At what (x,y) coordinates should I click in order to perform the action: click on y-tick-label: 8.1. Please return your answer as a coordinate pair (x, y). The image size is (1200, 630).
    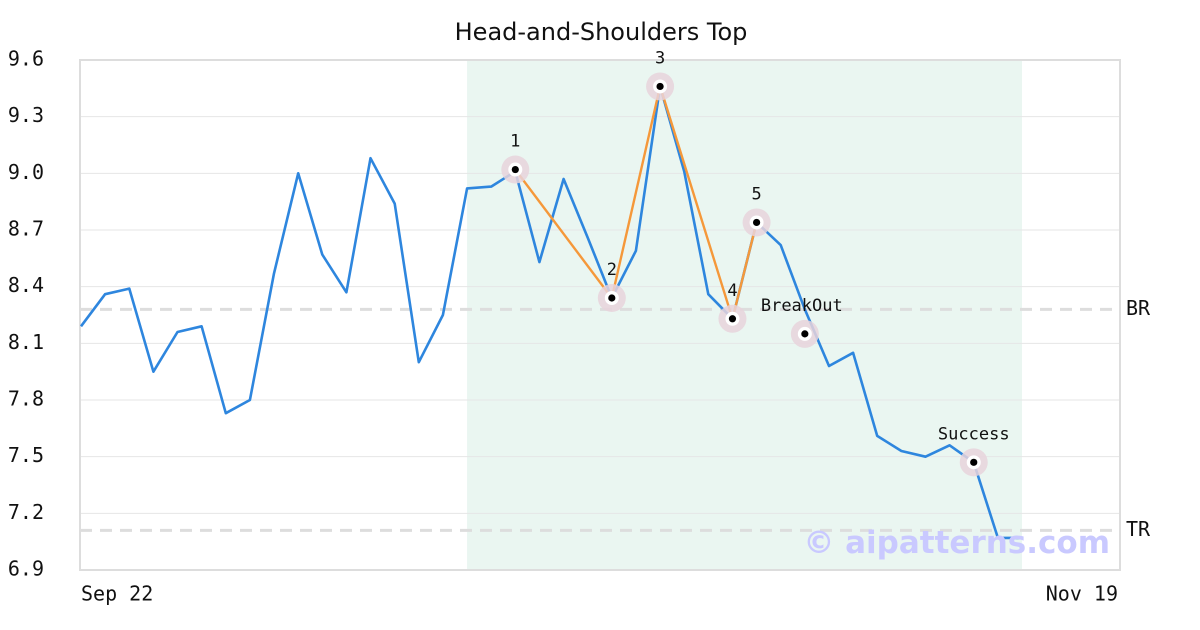
    Looking at the image, I should click on (26, 342).